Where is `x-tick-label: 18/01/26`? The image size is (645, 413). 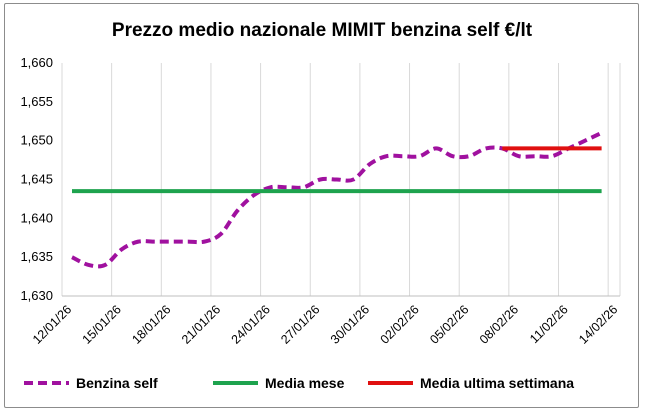
x-tick-label: 18/01/26 is located at coordinates (151, 324).